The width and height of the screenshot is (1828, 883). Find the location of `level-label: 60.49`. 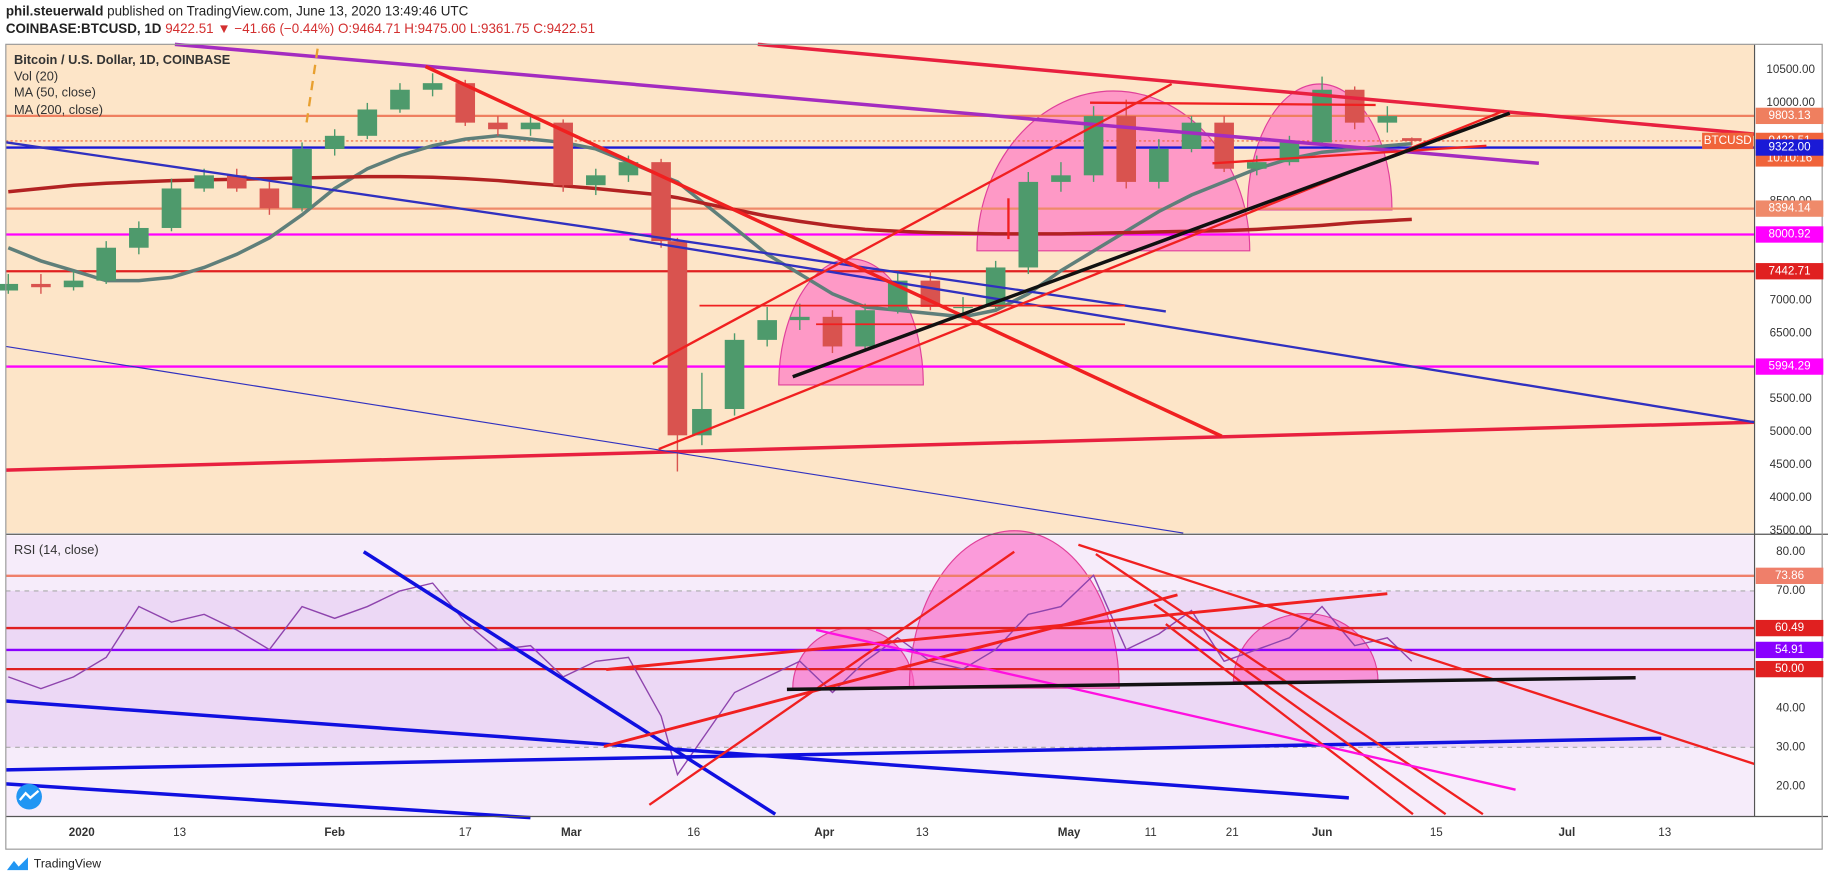

level-label: 60.49 is located at coordinates (1789, 627).